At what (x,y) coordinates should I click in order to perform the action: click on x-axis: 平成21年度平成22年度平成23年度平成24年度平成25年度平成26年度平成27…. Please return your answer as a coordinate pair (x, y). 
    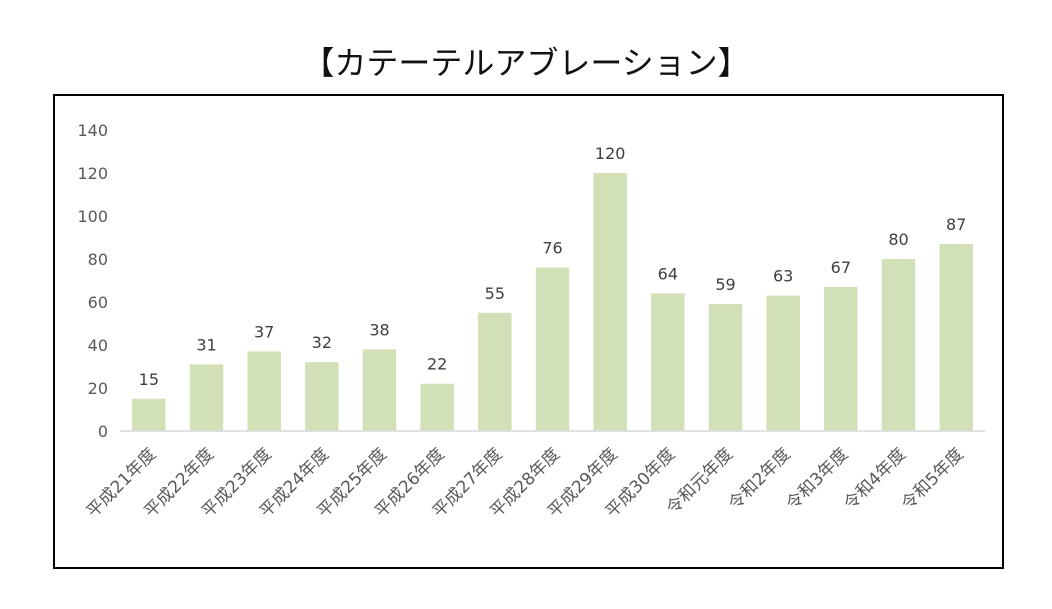
    Looking at the image, I should click on (534, 476).